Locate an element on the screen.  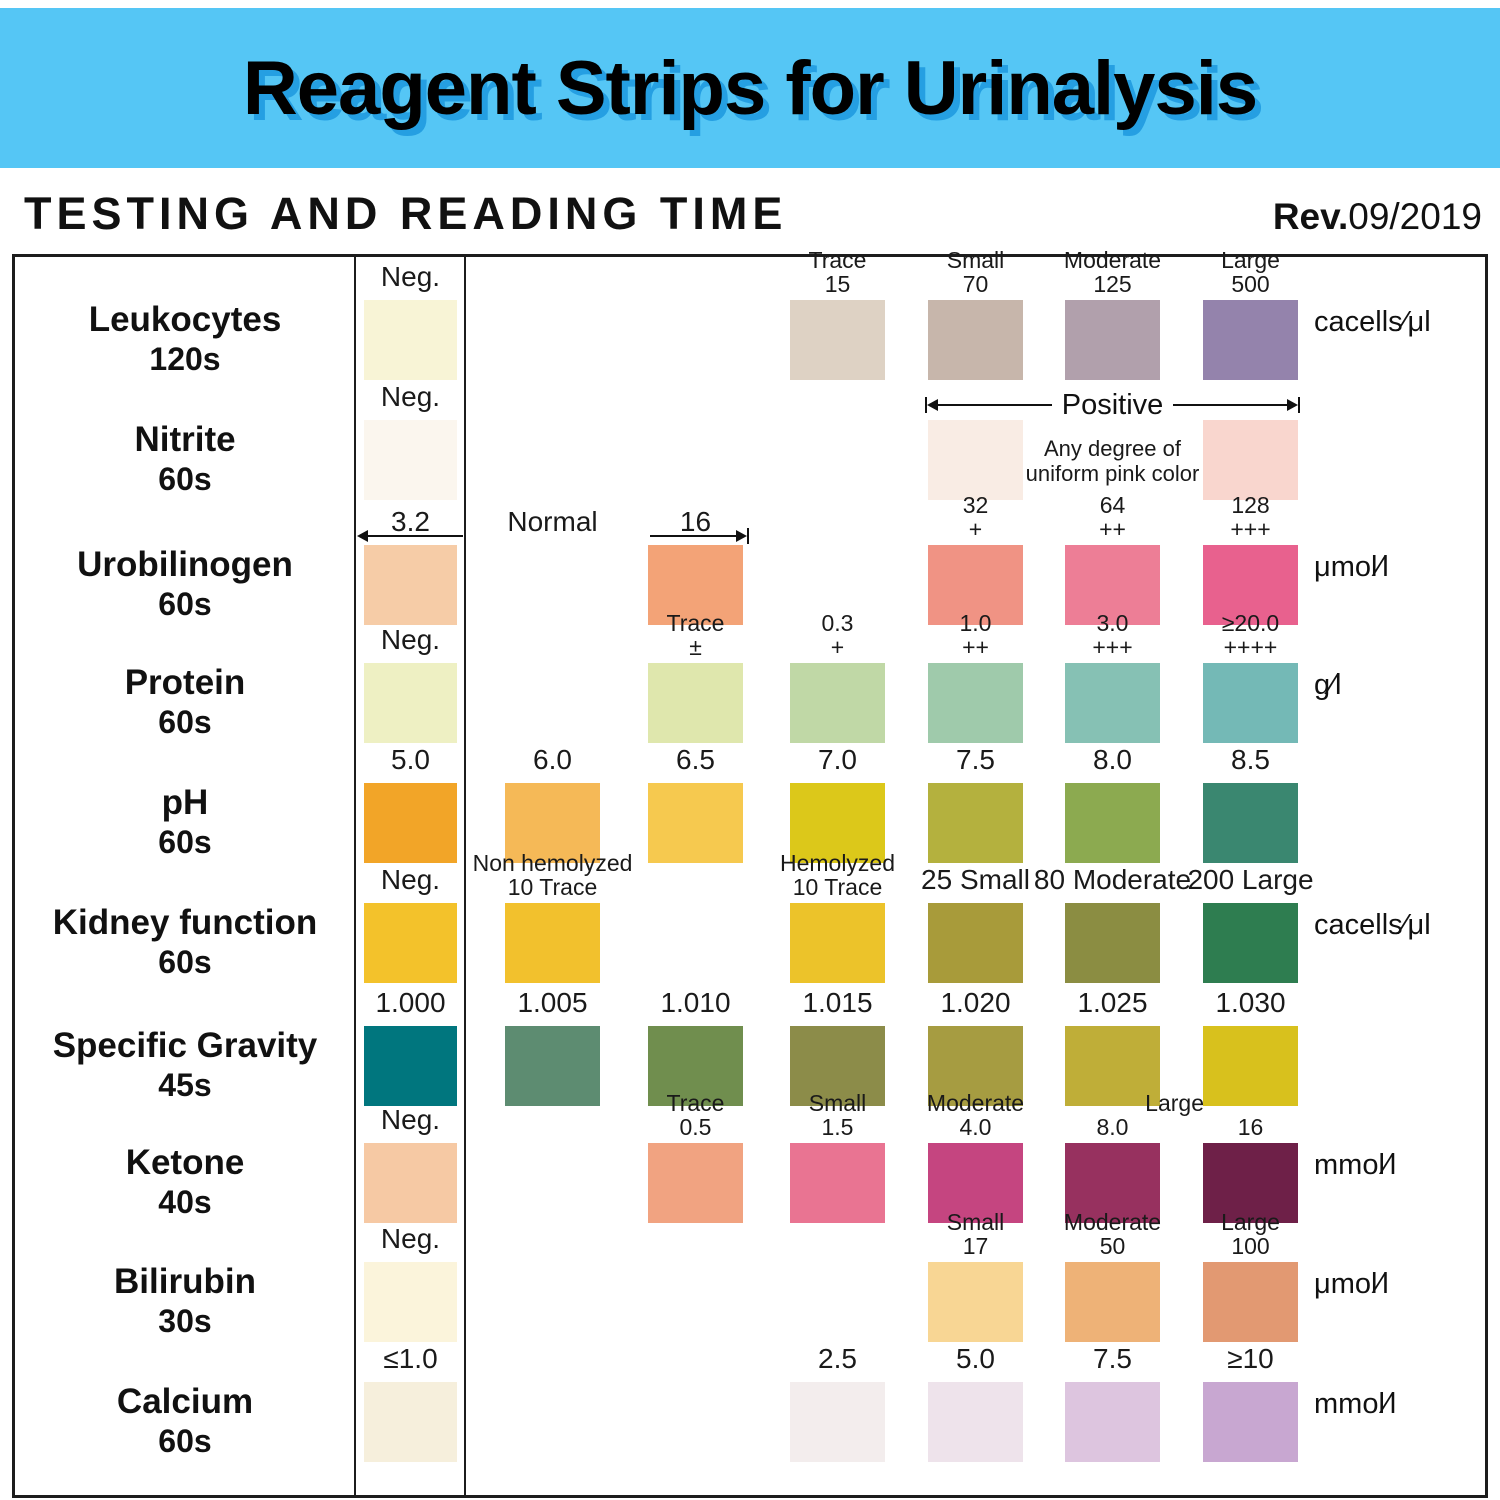
swatch-value-label: 6.0 is located at coordinates (552, 760).